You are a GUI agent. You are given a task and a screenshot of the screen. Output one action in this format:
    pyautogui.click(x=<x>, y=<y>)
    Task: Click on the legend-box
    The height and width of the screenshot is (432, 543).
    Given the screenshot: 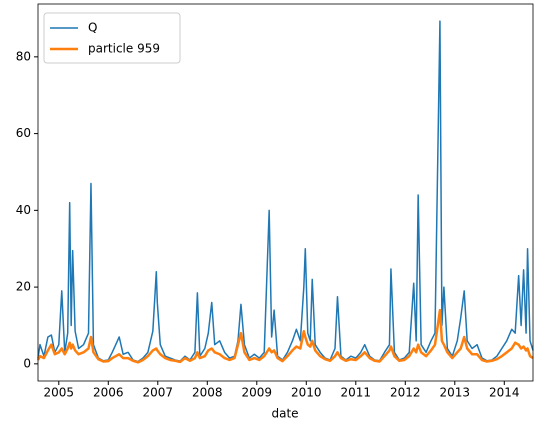 What is the action you would take?
    pyautogui.click(x=112, y=38)
    